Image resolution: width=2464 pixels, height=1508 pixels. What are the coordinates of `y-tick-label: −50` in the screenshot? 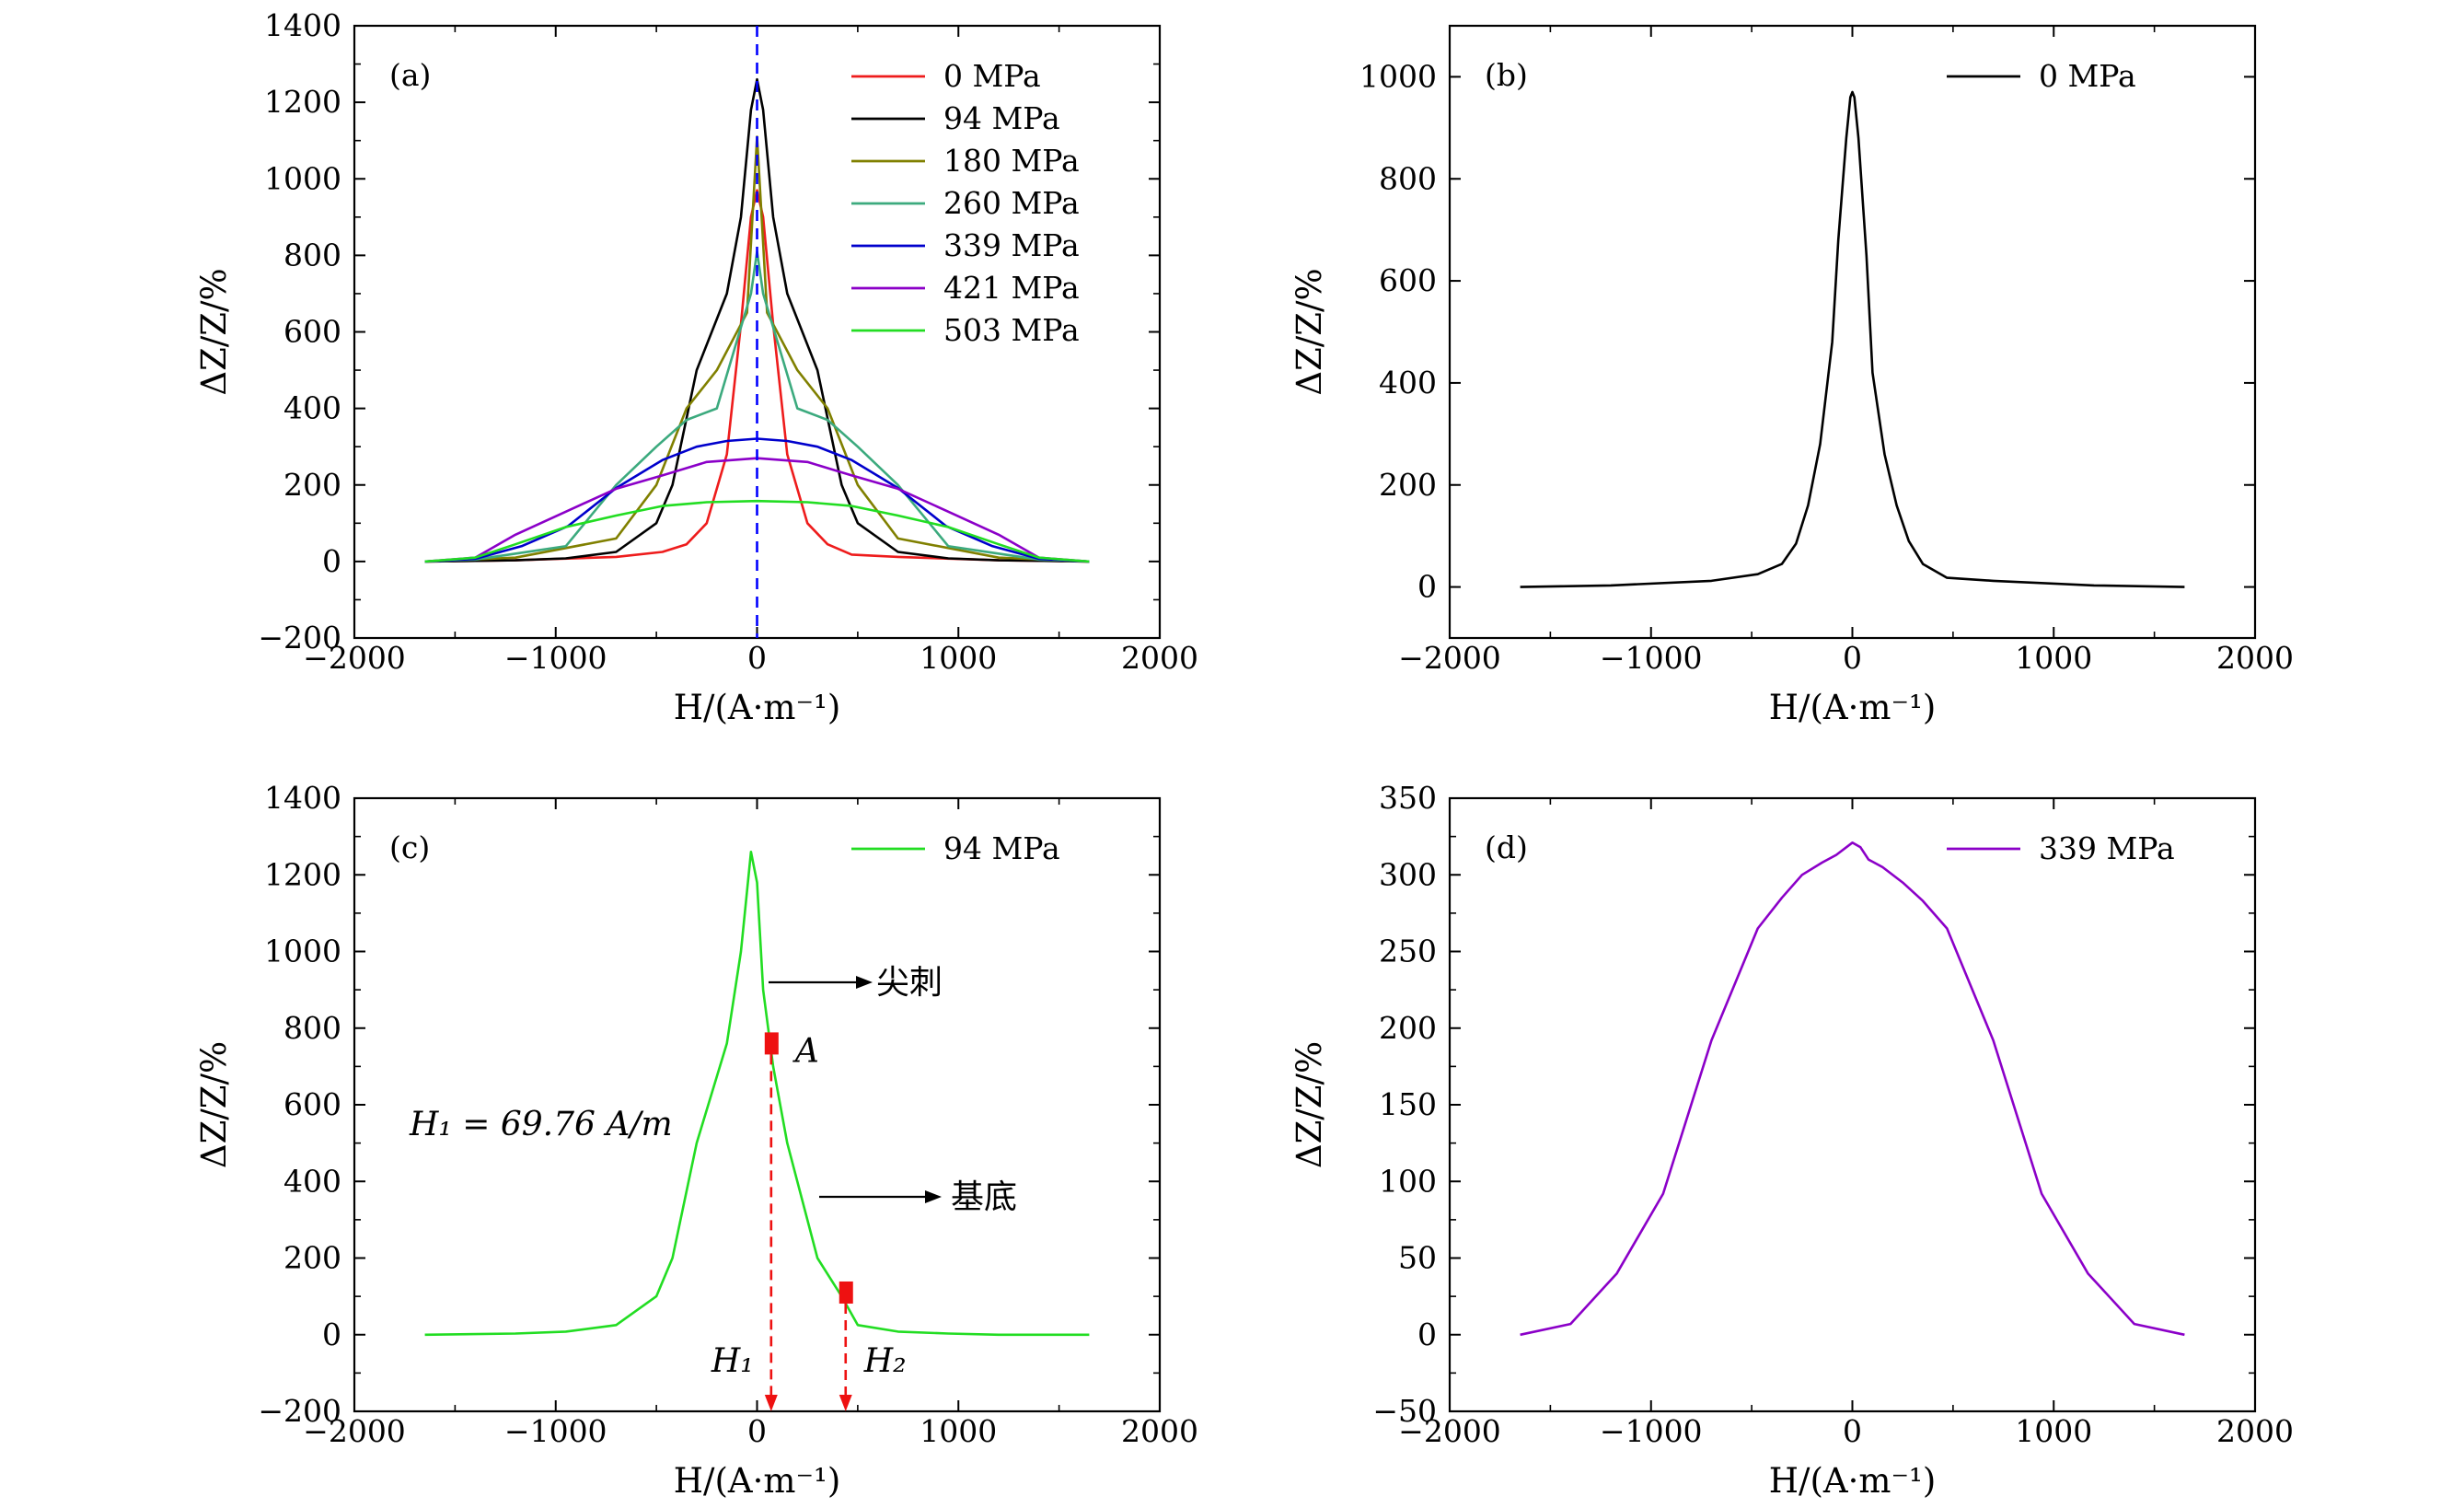 It's located at (1405, 1411).